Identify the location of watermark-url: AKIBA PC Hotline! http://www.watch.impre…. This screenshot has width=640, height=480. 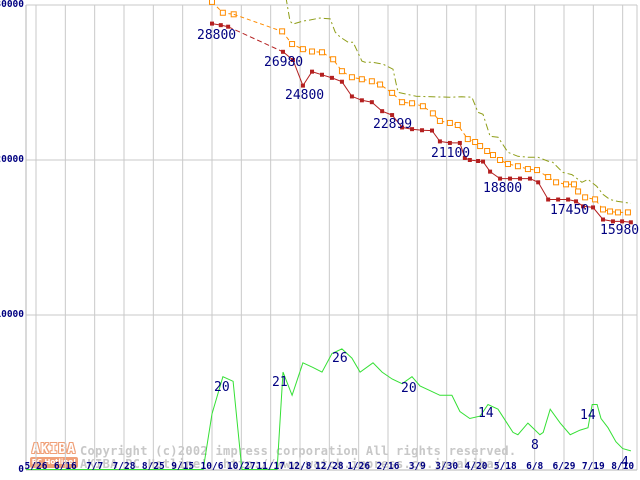
(291, 464).